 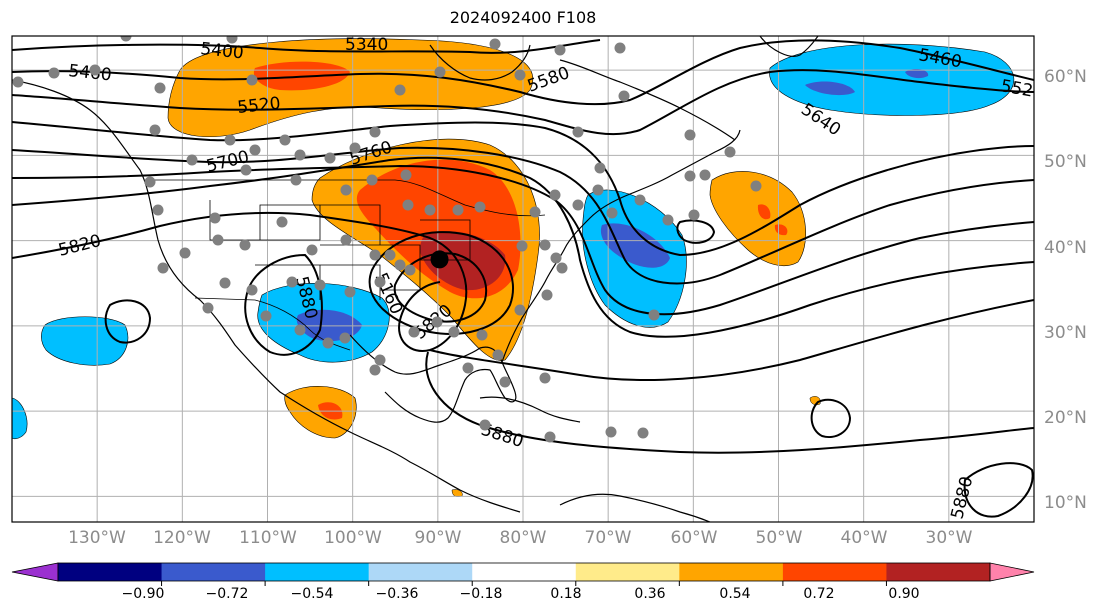 I want to click on colorbar-tick-label: −0.54, so click(x=312, y=594).